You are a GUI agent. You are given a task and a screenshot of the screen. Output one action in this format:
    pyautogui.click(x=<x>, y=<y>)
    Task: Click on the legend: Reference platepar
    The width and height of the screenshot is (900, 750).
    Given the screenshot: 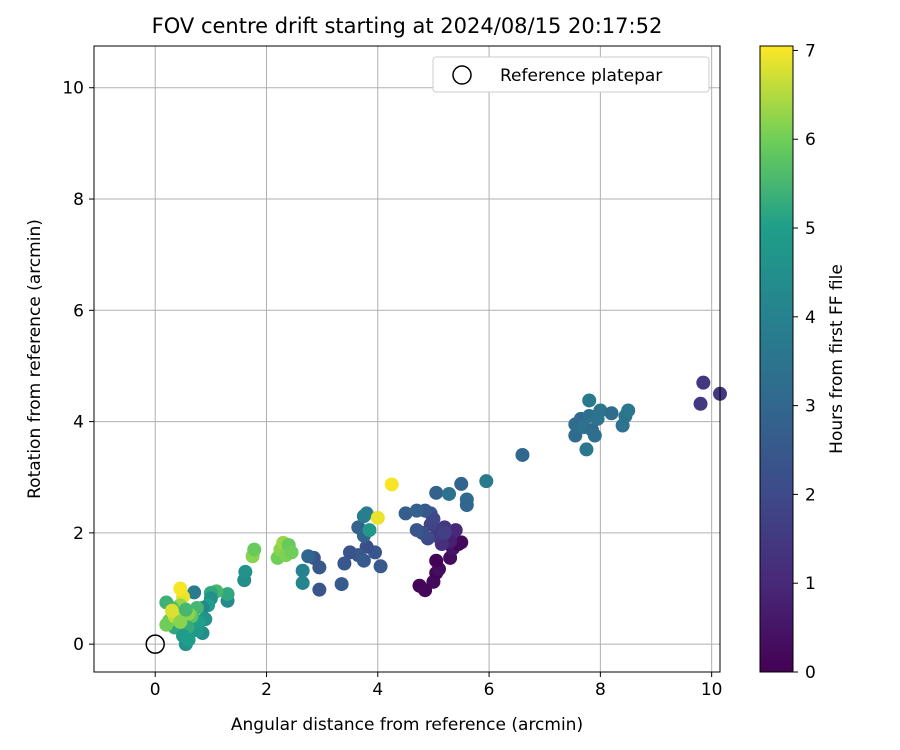 What is the action you would take?
    pyautogui.click(x=571, y=74)
    